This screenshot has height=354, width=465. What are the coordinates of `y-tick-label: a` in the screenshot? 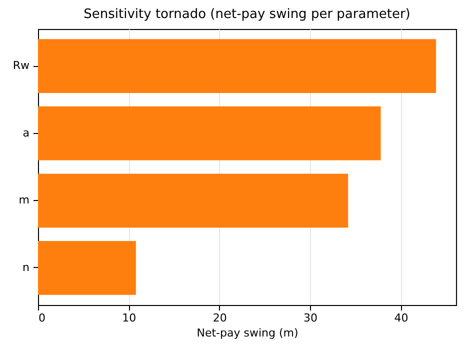 It's located at (26, 133).